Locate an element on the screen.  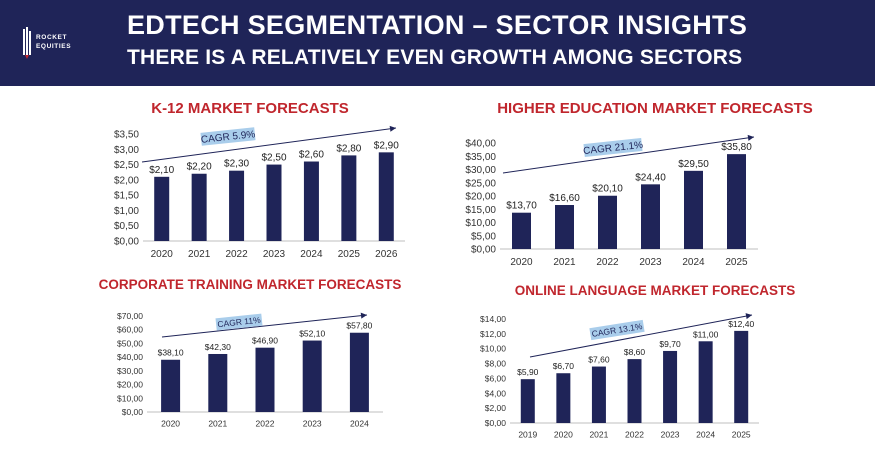
cagr-label: CAGR 5.9% is located at coordinates (227, 137).